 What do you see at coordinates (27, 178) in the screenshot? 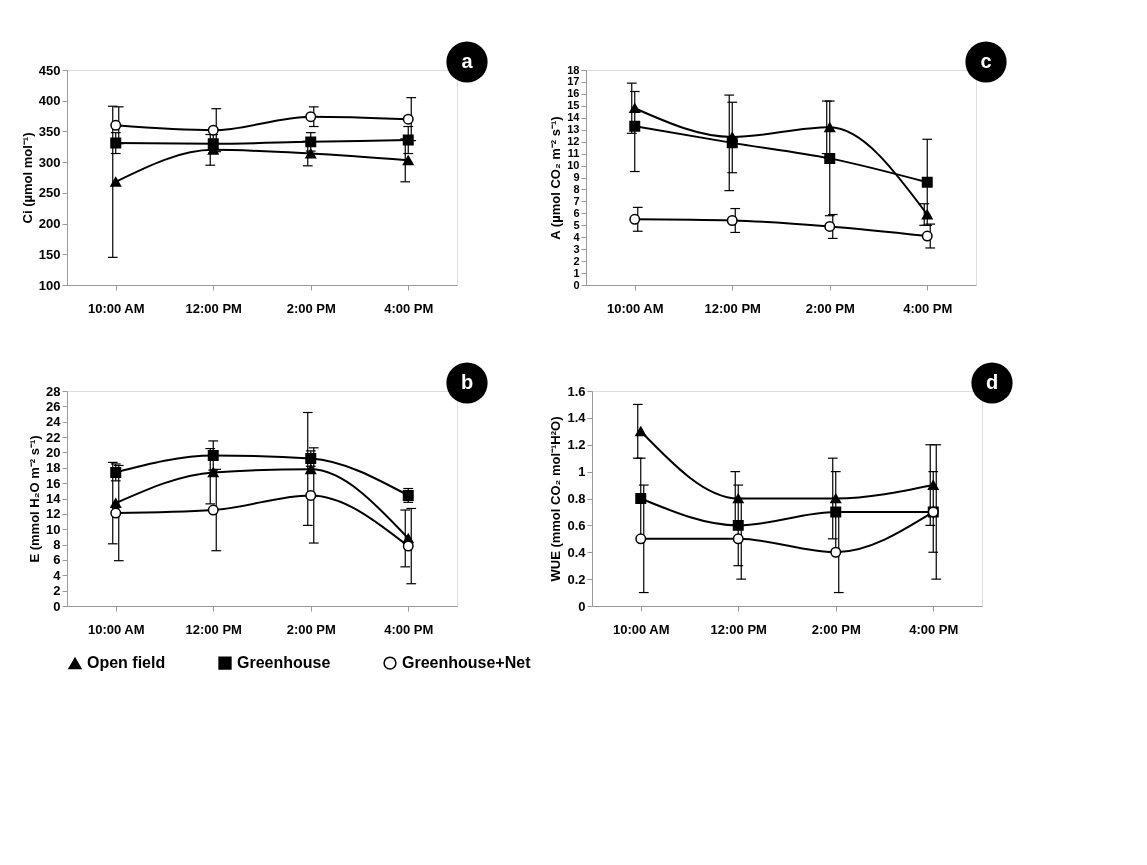
I see `y-axis-title: Ci (µmol mol⁻¹)` at bounding box center [27, 178].